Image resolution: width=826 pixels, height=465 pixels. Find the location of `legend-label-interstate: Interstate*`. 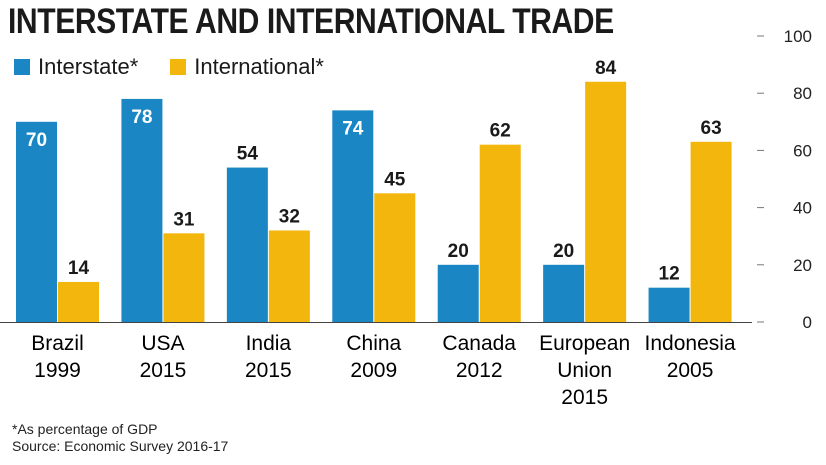

legend-label-interstate: Interstate* is located at coordinates (88, 66).